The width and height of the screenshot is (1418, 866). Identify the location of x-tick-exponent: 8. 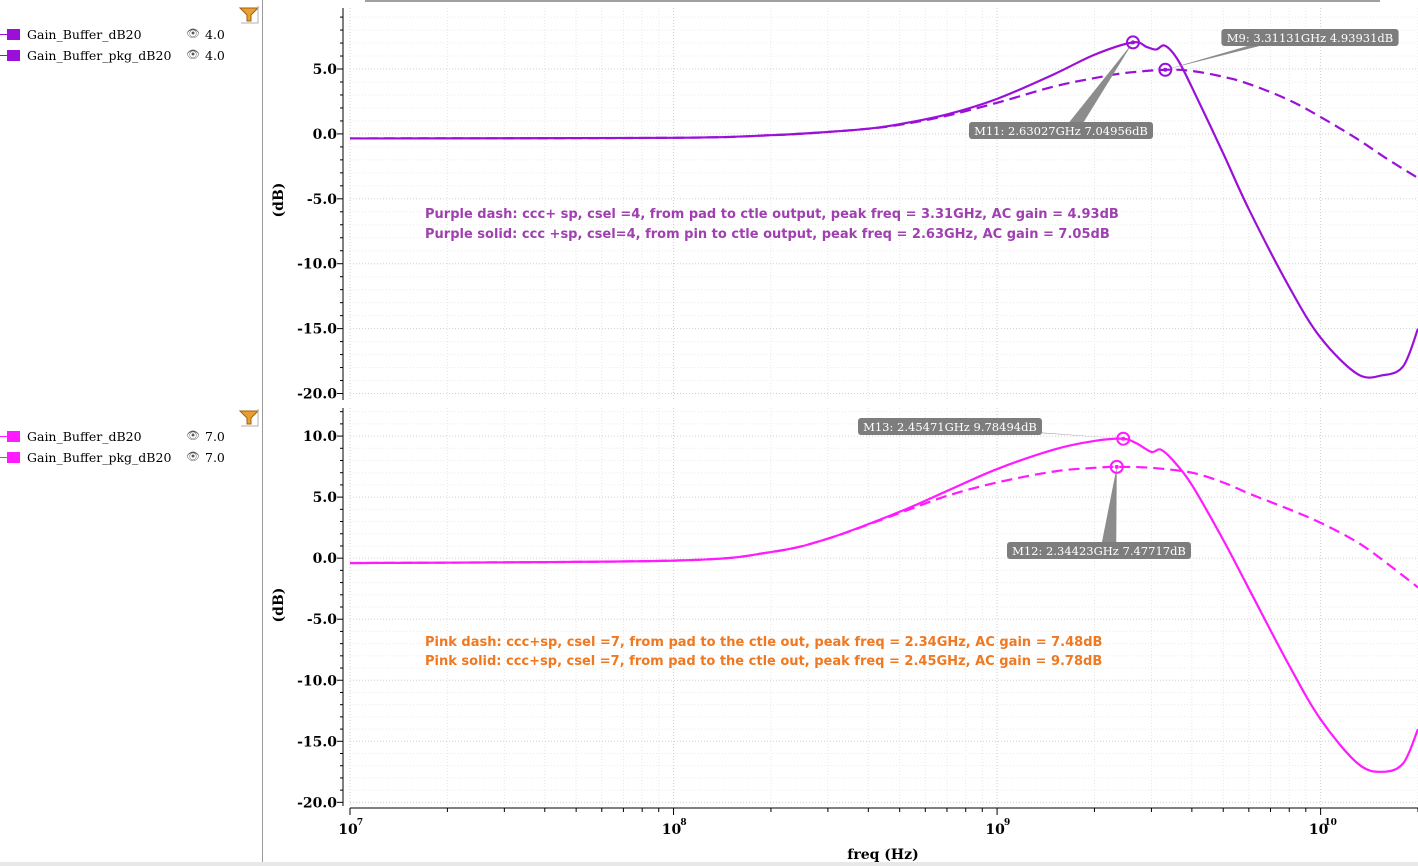
(683, 823).